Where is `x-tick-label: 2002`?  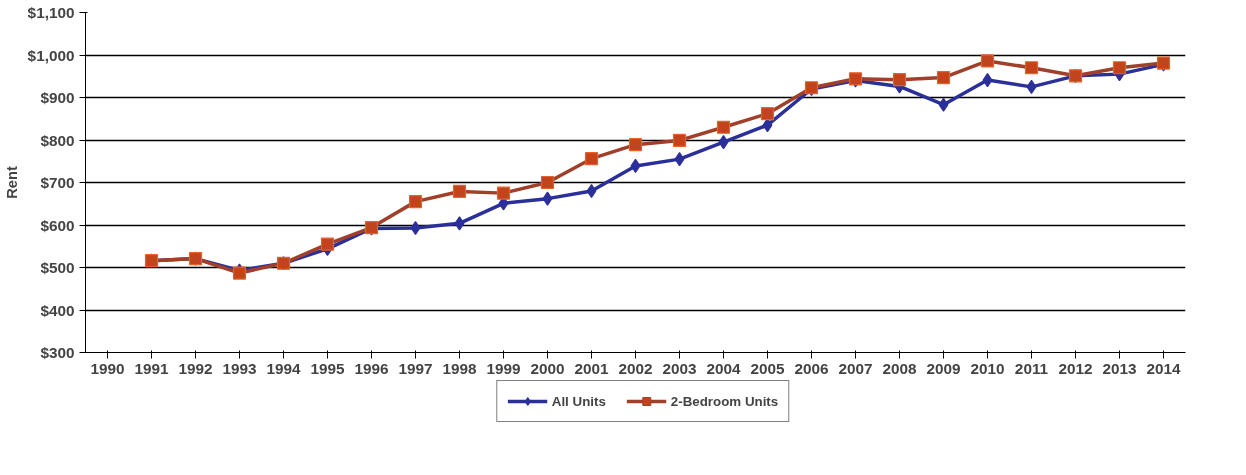 x-tick-label: 2002 is located at coordinates (635, 368).